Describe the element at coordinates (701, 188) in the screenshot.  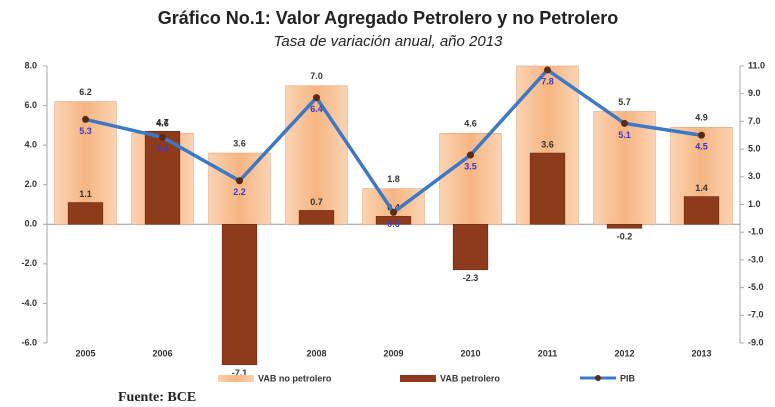
I see `data-label: 1.4` at that location.